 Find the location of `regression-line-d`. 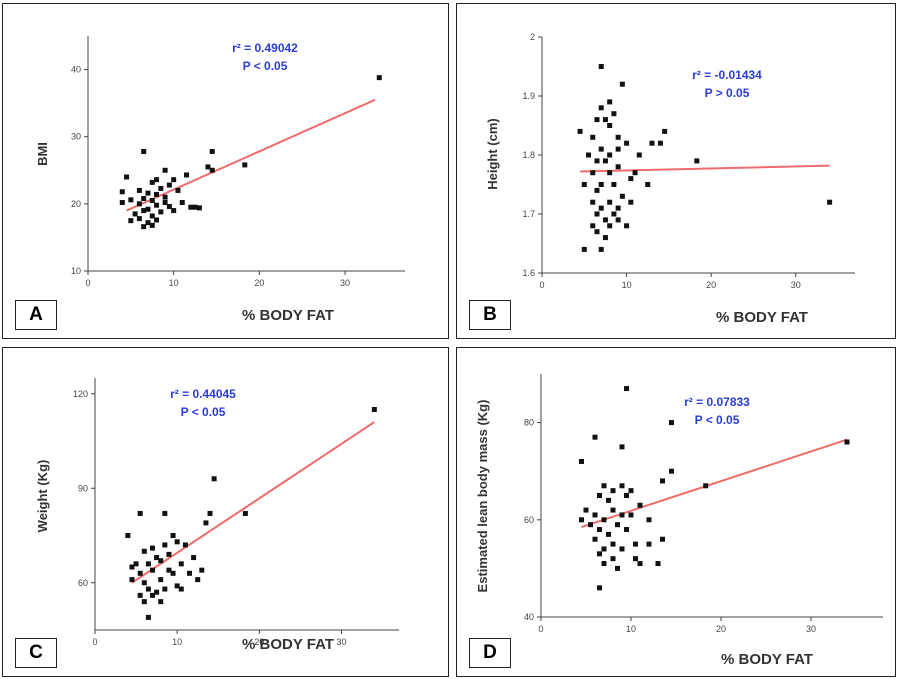

regression-line-d is located at coordinates (714, 483).